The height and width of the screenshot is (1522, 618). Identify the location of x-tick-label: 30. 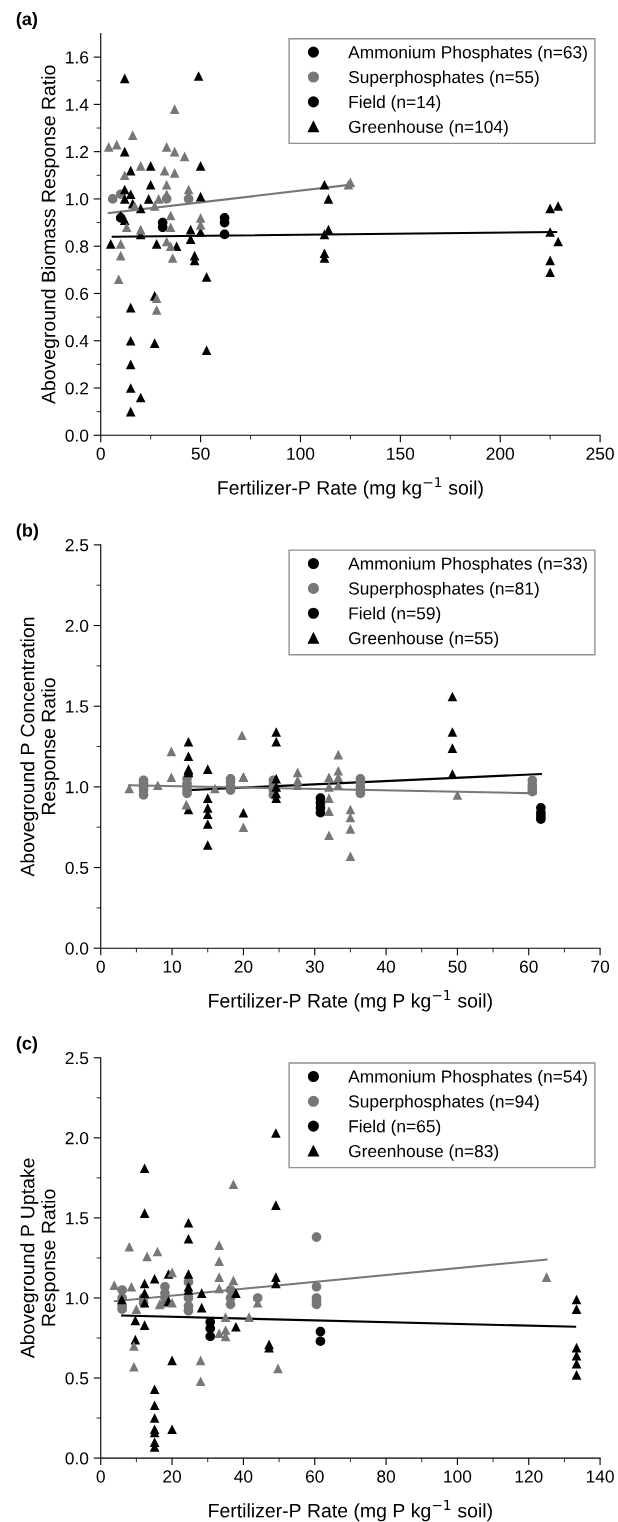
(314, 966).